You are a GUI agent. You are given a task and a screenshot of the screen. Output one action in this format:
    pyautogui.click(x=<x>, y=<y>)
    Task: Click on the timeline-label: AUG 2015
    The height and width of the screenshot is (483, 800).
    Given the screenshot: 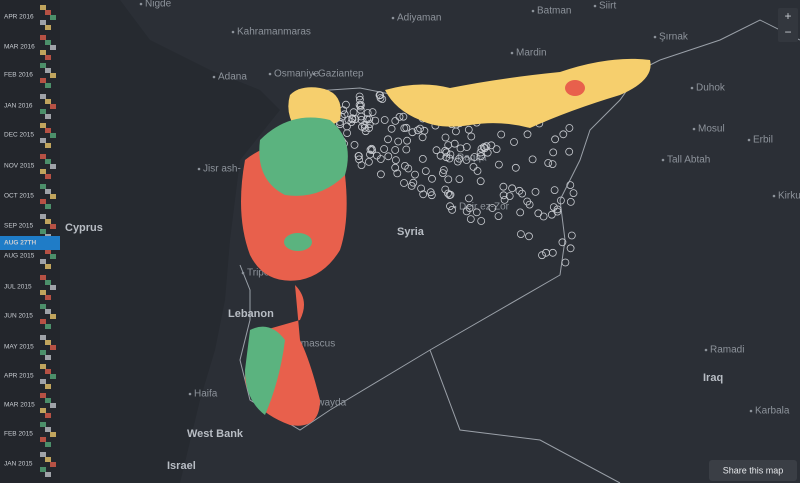 What is the action you would take?
    pyautogui.click(x=19, y=256)
    